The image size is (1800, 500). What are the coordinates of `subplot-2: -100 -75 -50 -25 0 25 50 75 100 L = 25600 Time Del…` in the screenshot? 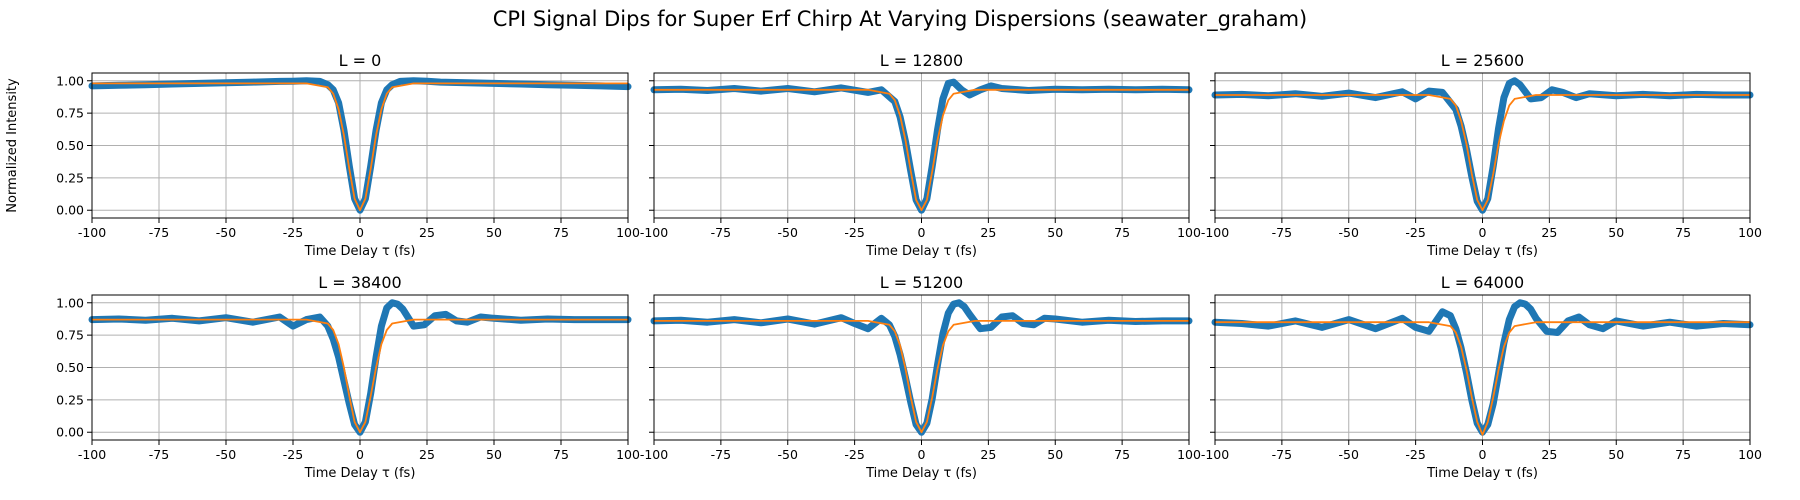 It's located at (1481, 155).